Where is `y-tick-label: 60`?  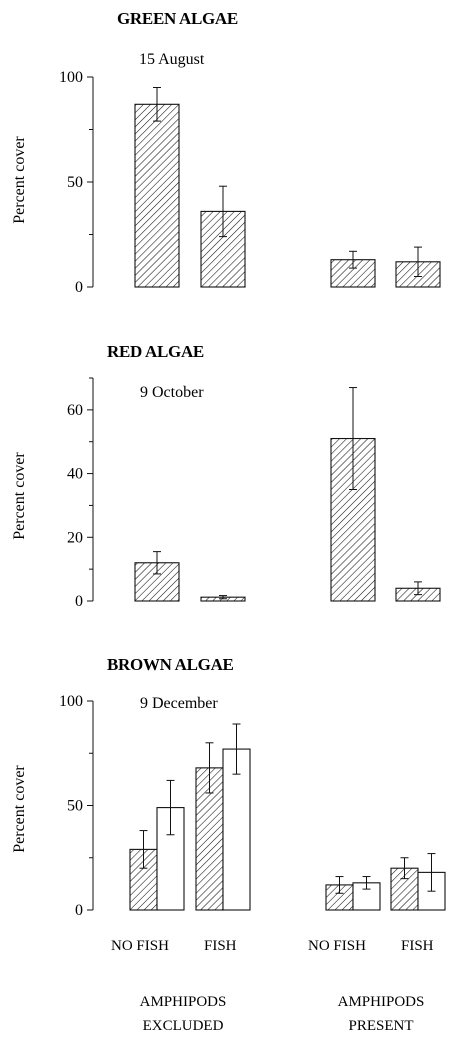 y-tick-label: 60 is located at coordinates (75, 410).